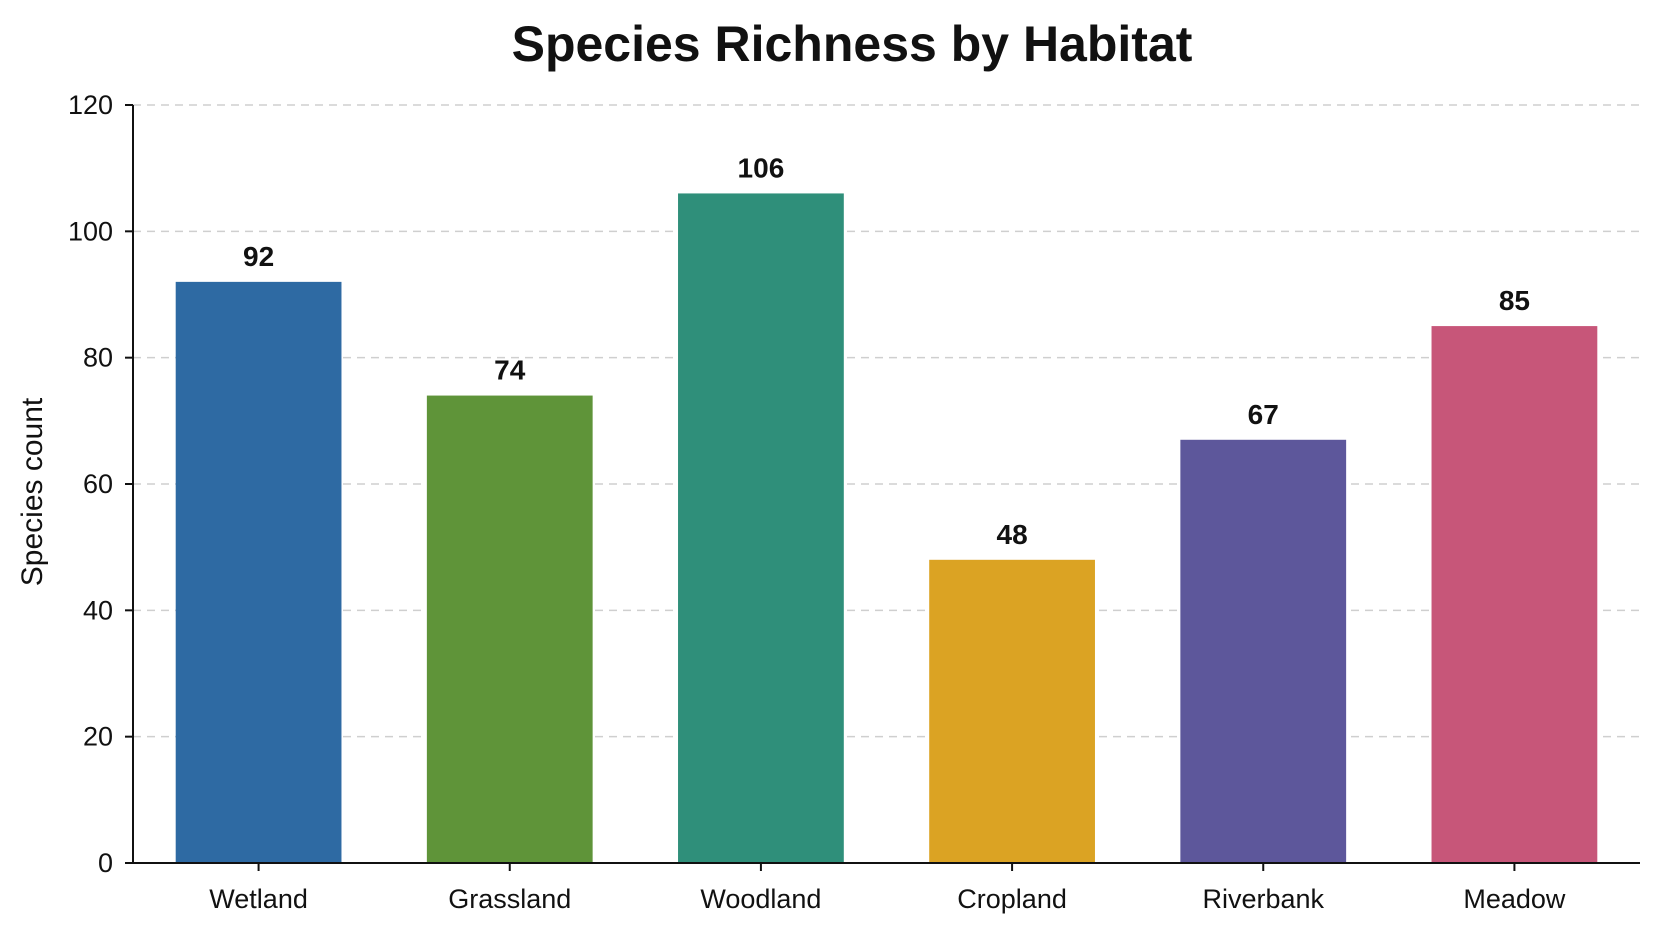  Describe the element at coordinates (105, 863) in the screenshot. I see `y-tick-label-0: 0` at that location.